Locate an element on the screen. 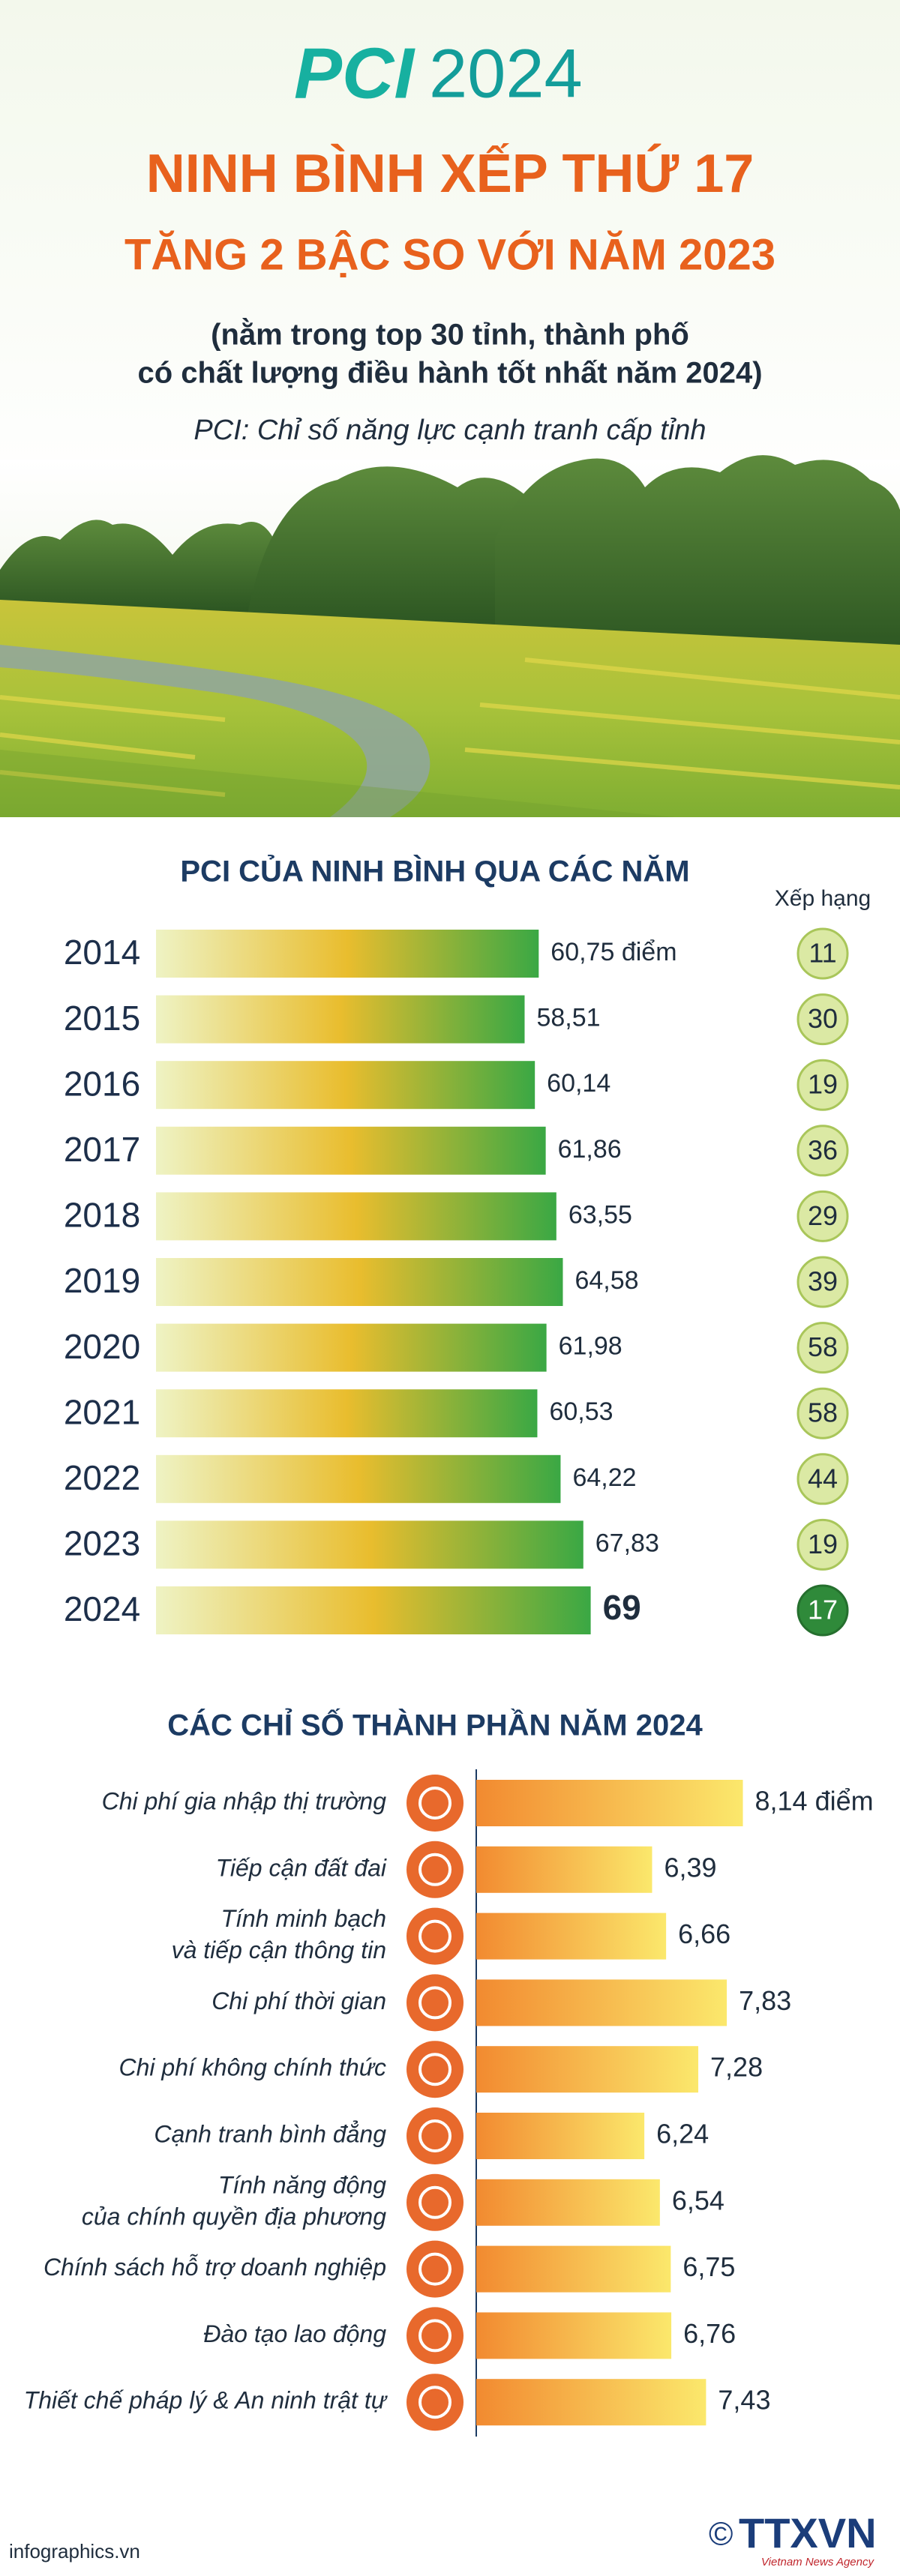 This screenshot has width=900, height=2576. value-label: 6,54 is located at coordinates (698, 2200).